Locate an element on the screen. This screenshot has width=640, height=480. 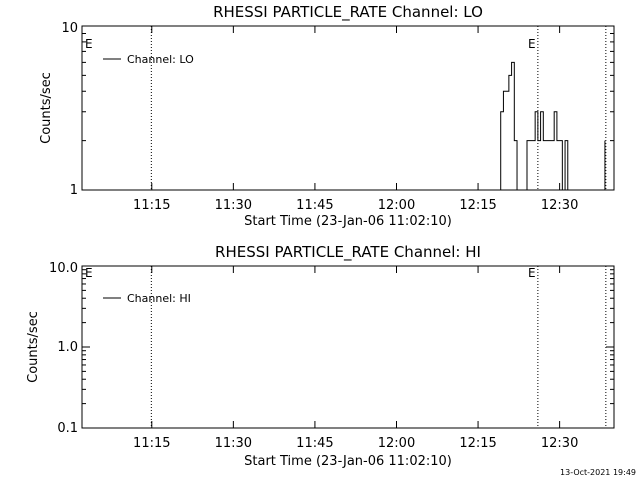
lo-series-line is located at coordinates (551, 126).